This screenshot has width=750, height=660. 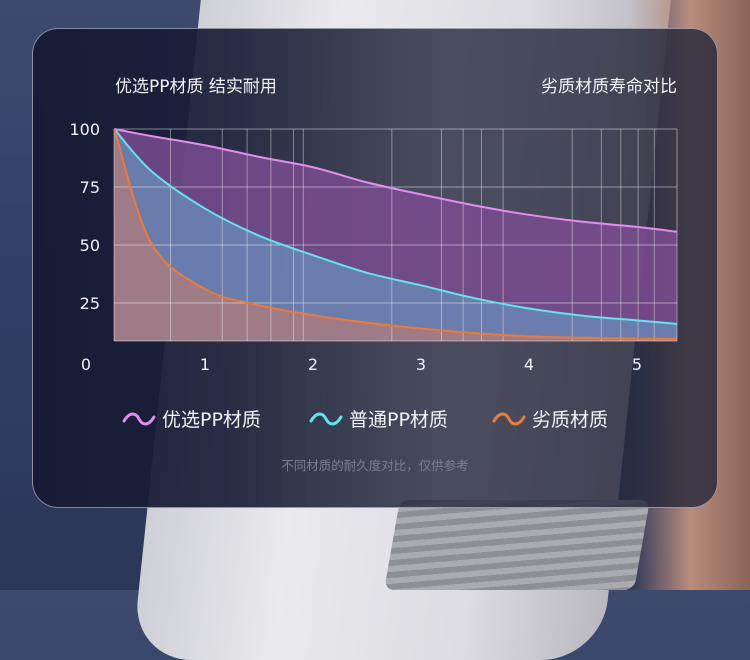 What do you see at coordinates (84, 129) in the screenshot?
I see `y-tick-label: 100` at bounding box center [84, 129].